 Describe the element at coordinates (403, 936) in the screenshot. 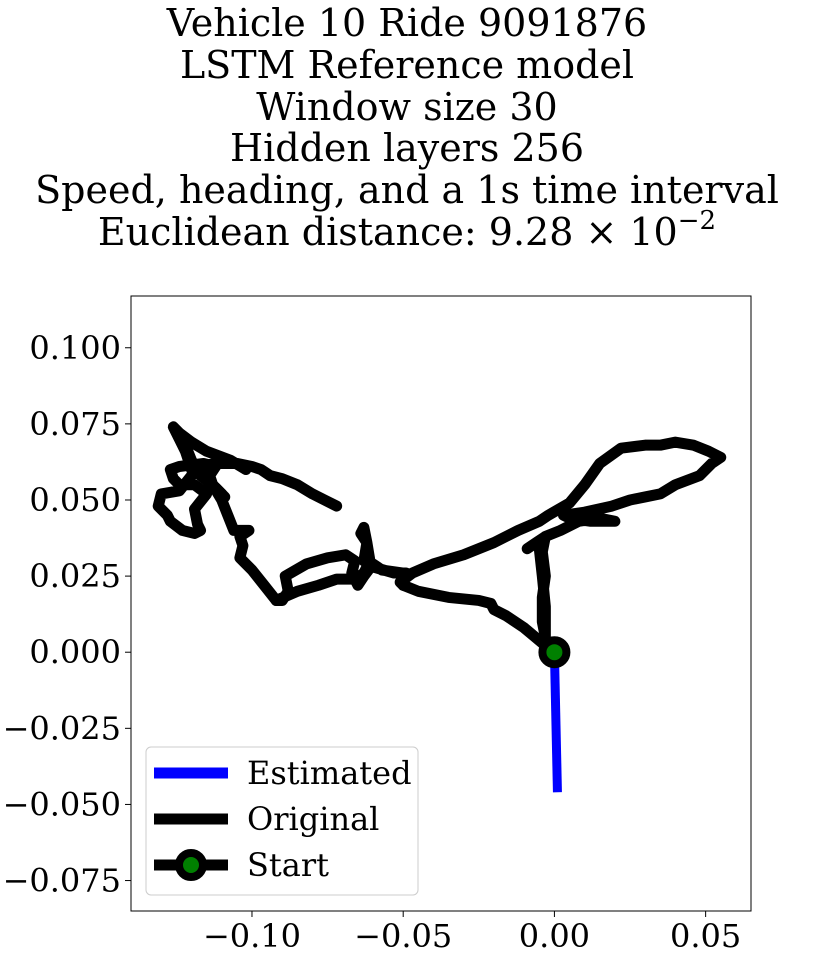

I see `x-tick-label: −0.05` at that location.